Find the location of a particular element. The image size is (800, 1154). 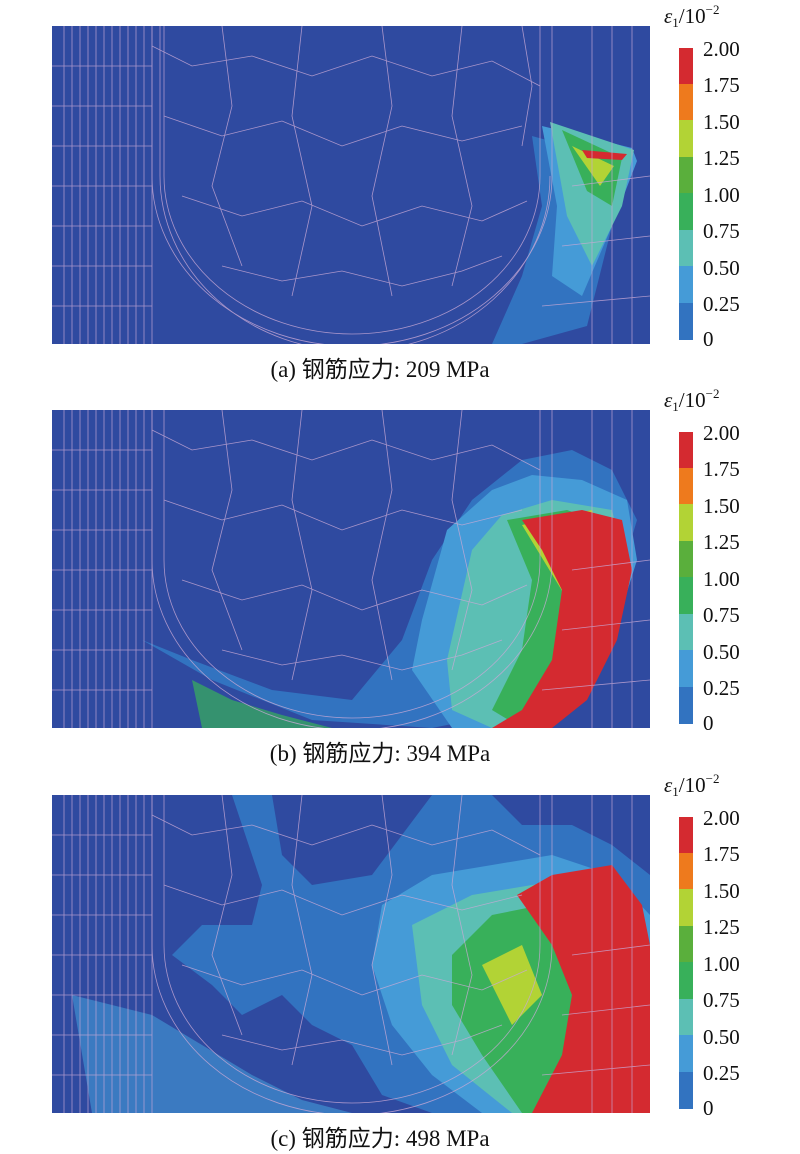

panel-caption: (c) 钢筋应力: 498 MPa is located at coordinates (380, 1138).